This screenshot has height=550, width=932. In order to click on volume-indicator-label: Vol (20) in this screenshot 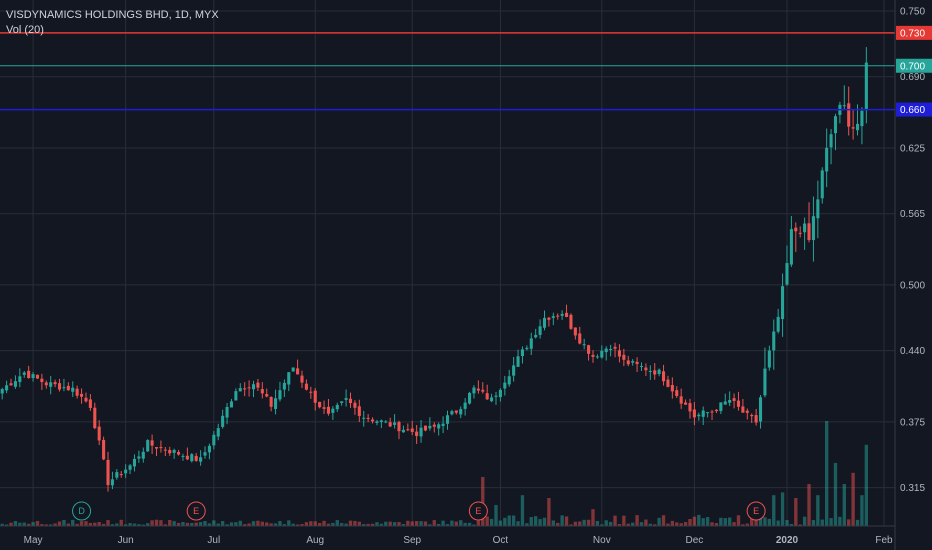, I will do `click(25, 30)`.